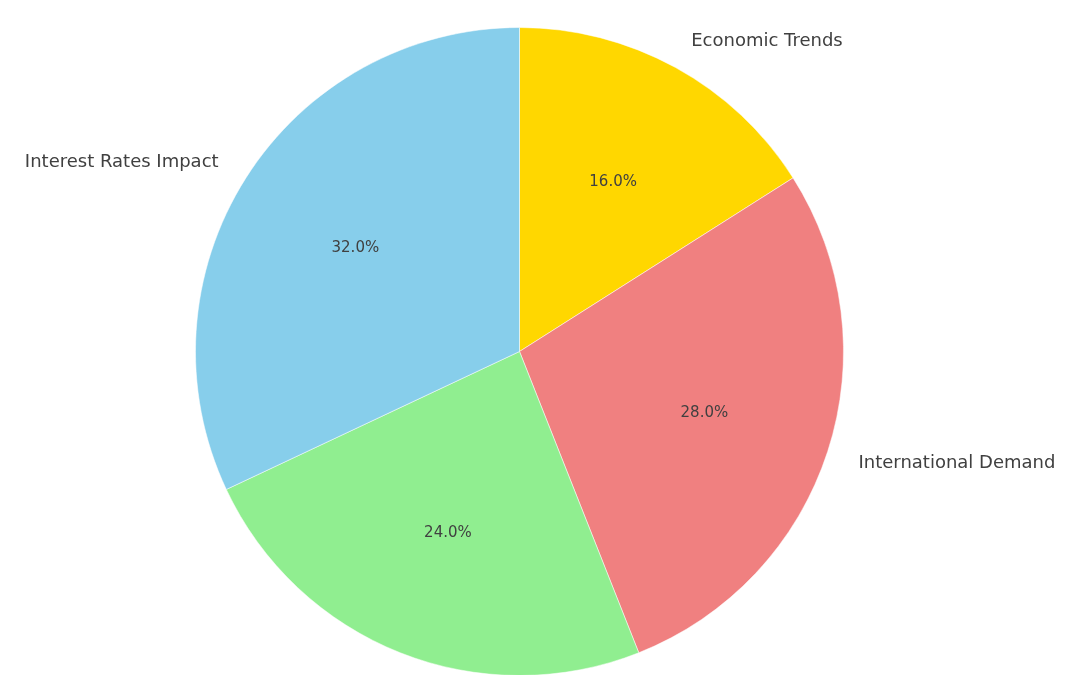 This screenshot has width=1080, height=675. I want to click on slice-label: International Demand, so click(957, 462).